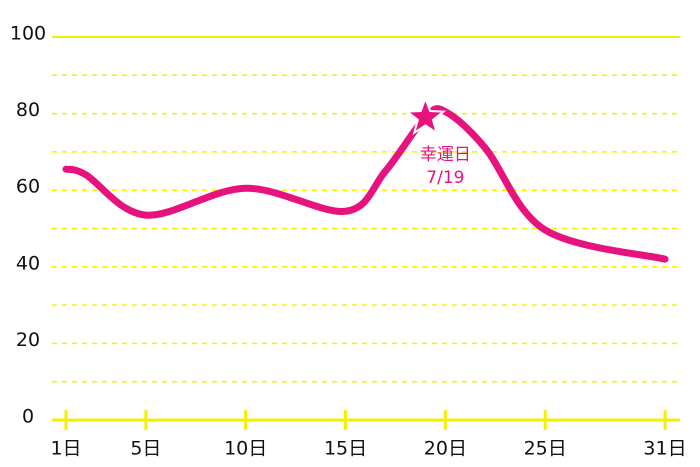 This screenshot has width=700, height=467. Describe the element at coordinates (545, 449) in the screenshot. I see `x-tick-label: 25日` at that location.